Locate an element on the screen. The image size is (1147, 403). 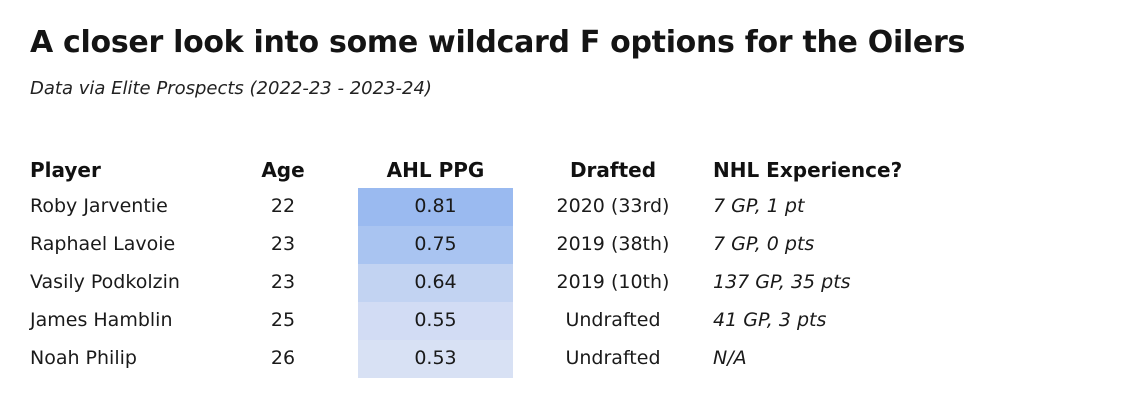
age-cell: 26 is located at coordinates (283, 358).